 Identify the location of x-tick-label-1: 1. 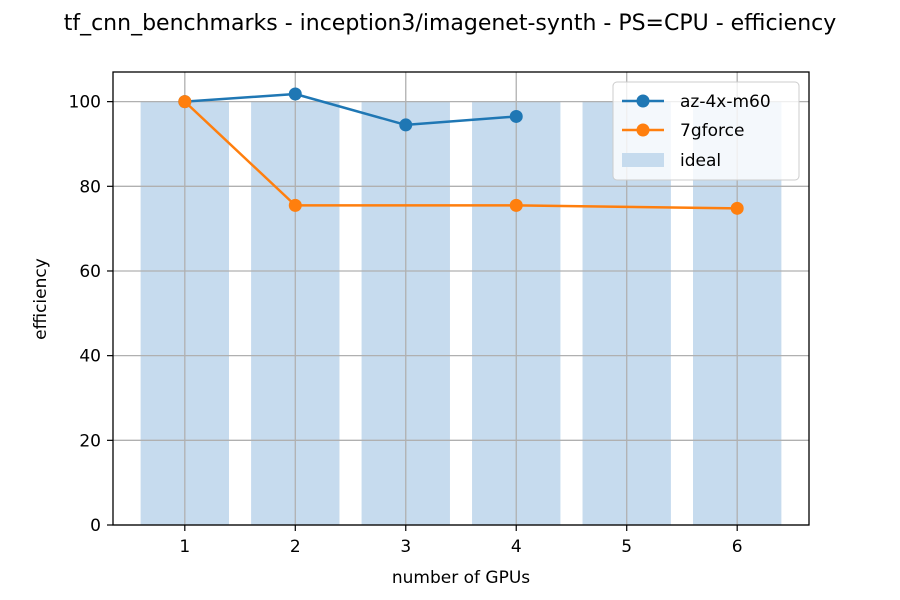
(184, 547).